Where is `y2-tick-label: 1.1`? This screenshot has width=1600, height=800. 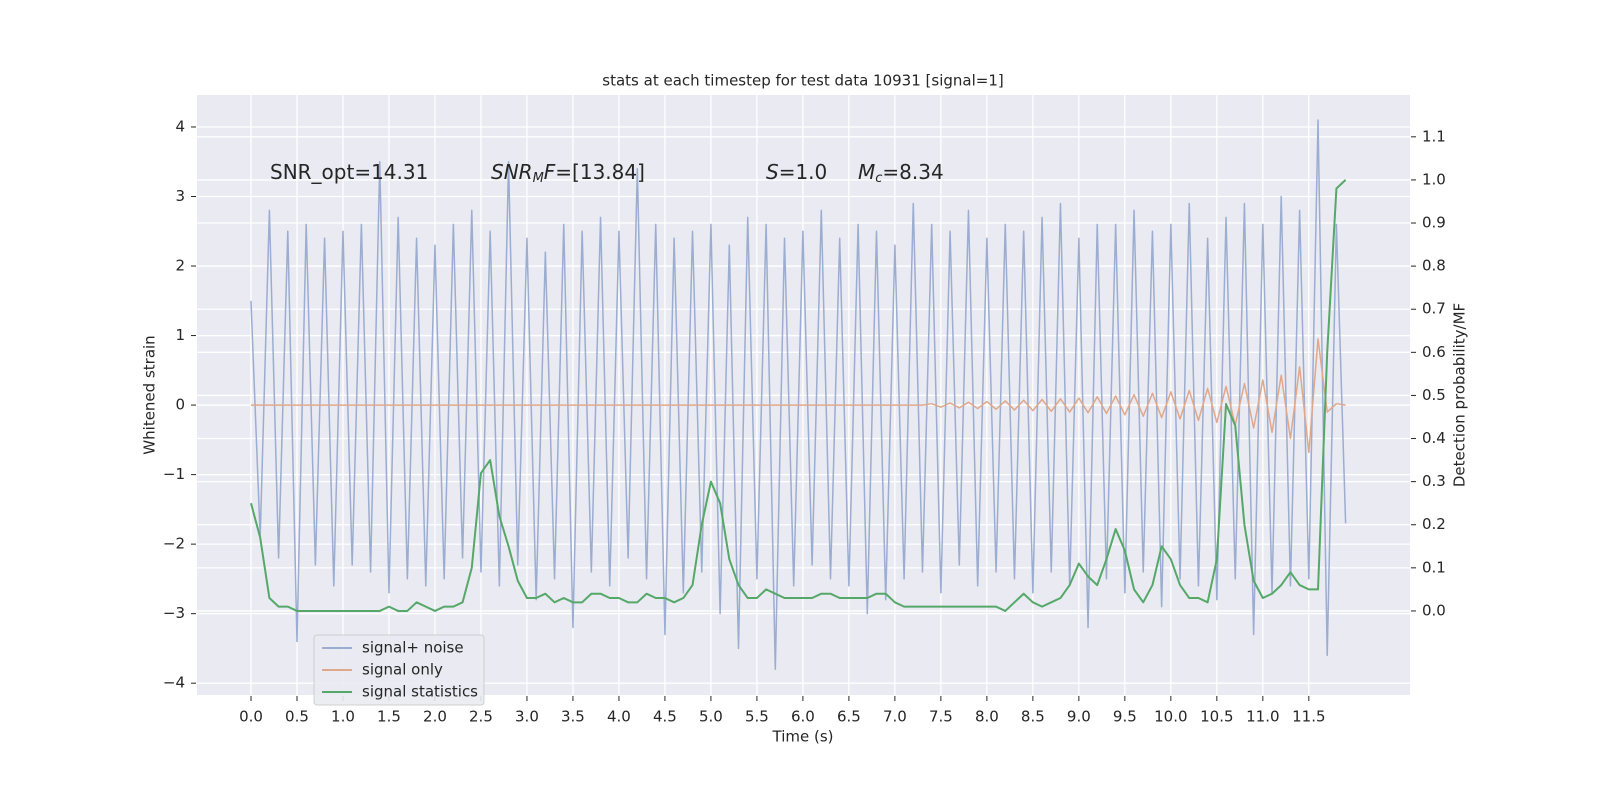
y2-tick-label: 1.1 is located at coordinates (1434, 136).